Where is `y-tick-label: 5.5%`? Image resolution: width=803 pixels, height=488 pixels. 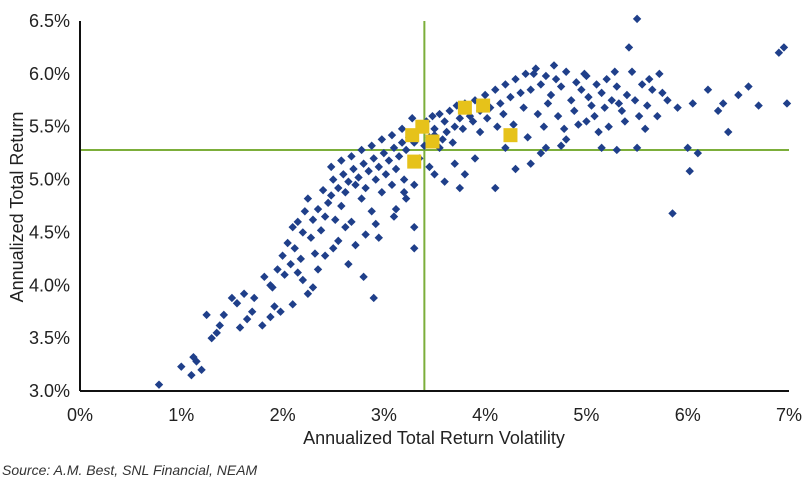
y-tick-label: 5.5% is located at coordinates (49, 127).